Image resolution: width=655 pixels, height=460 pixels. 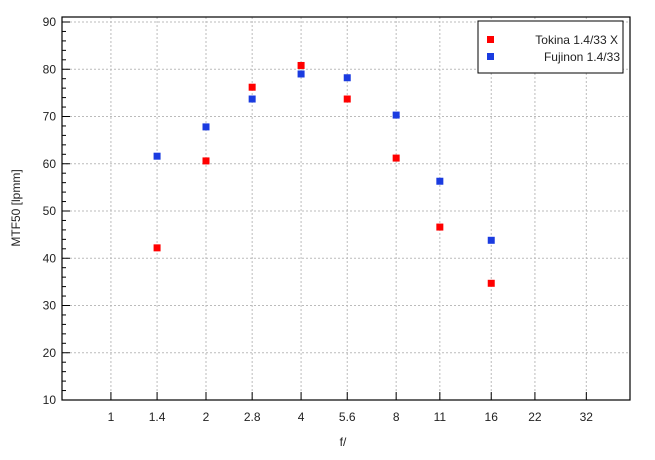 I want to click on y-tick-label: 60, so click(x=50, y=164).